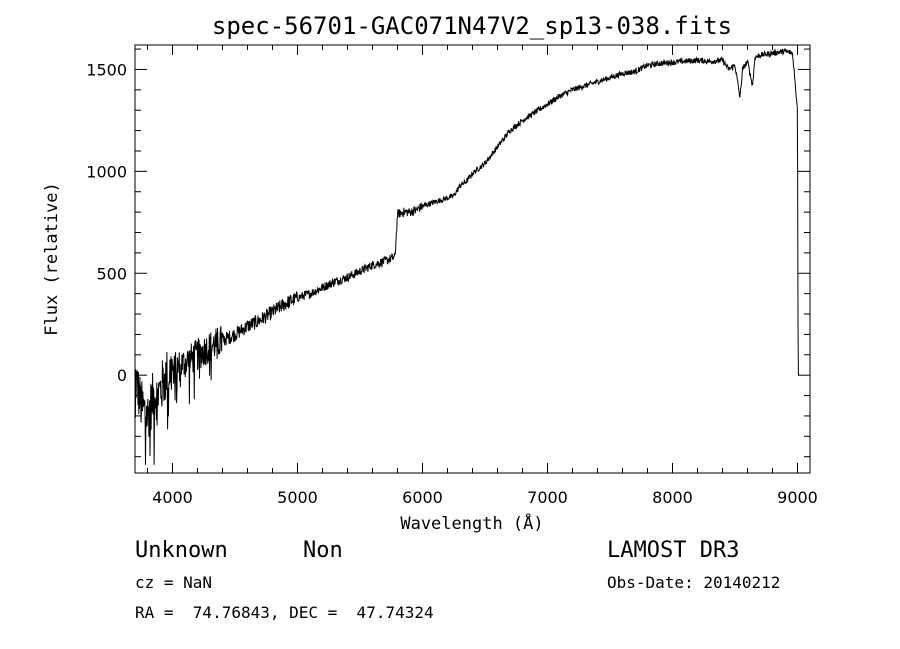 The image size is (900, 649). Describe the element at coordinates (52, 259) in the screenshot. I see `y-axis-label: Flux (relative)` at that location.